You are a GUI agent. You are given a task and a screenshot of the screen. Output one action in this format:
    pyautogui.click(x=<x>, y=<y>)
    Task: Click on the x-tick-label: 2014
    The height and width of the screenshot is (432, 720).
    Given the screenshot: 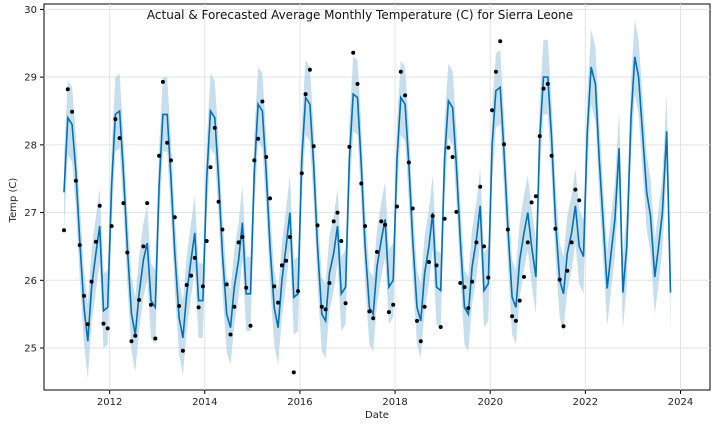 What is the action you would take?
    pyautogui.click(x=204, y=402)
    